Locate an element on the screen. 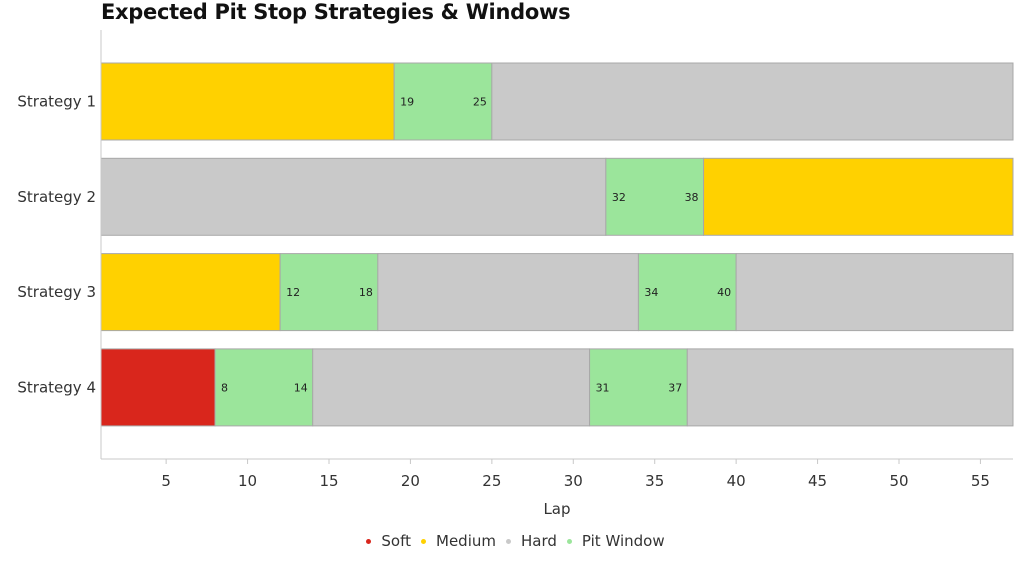 This screenshot has width=1031, height=567. legend-item-hard: Hard is located at coordinates (531, 541).